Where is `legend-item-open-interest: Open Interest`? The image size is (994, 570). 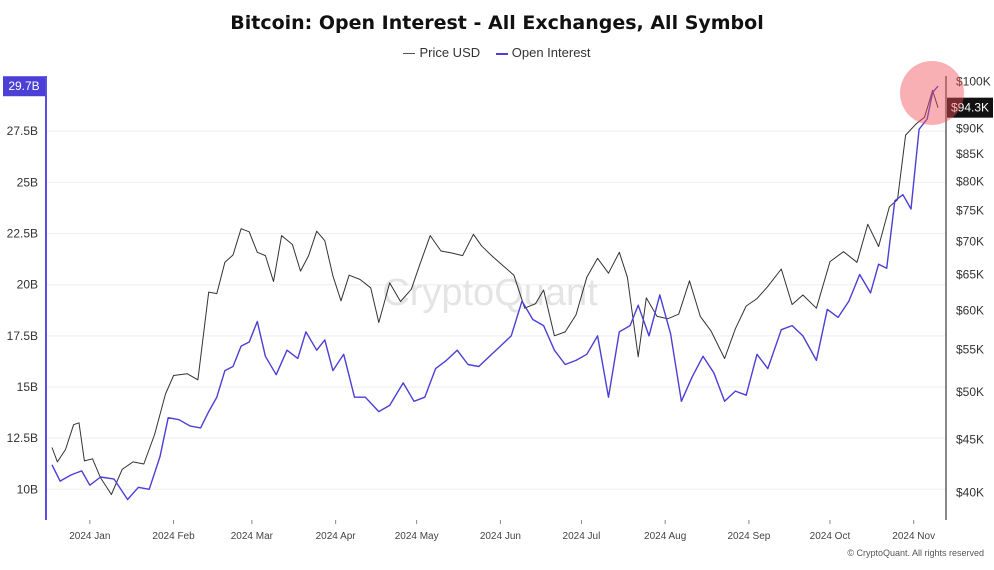 legend-item-open-interest: Open Interest is located at coordinates (543, 52).